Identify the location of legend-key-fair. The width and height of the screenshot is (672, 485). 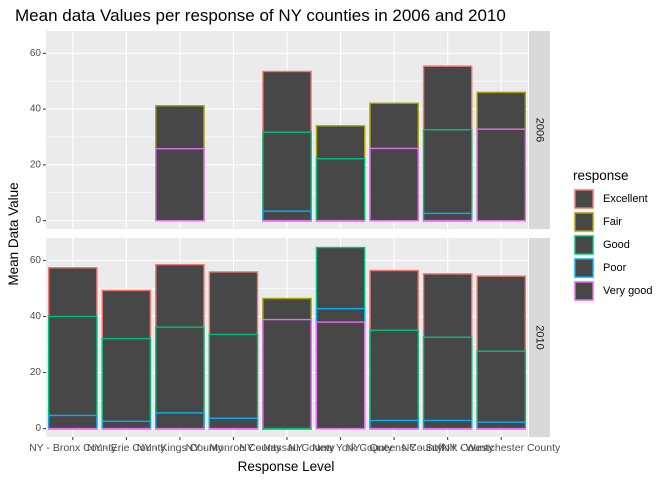
(584, 222).